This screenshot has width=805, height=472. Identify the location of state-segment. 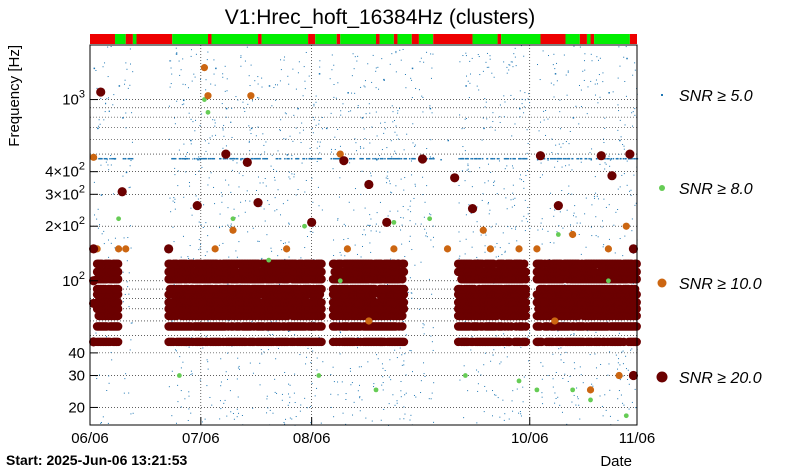
(260, 39).